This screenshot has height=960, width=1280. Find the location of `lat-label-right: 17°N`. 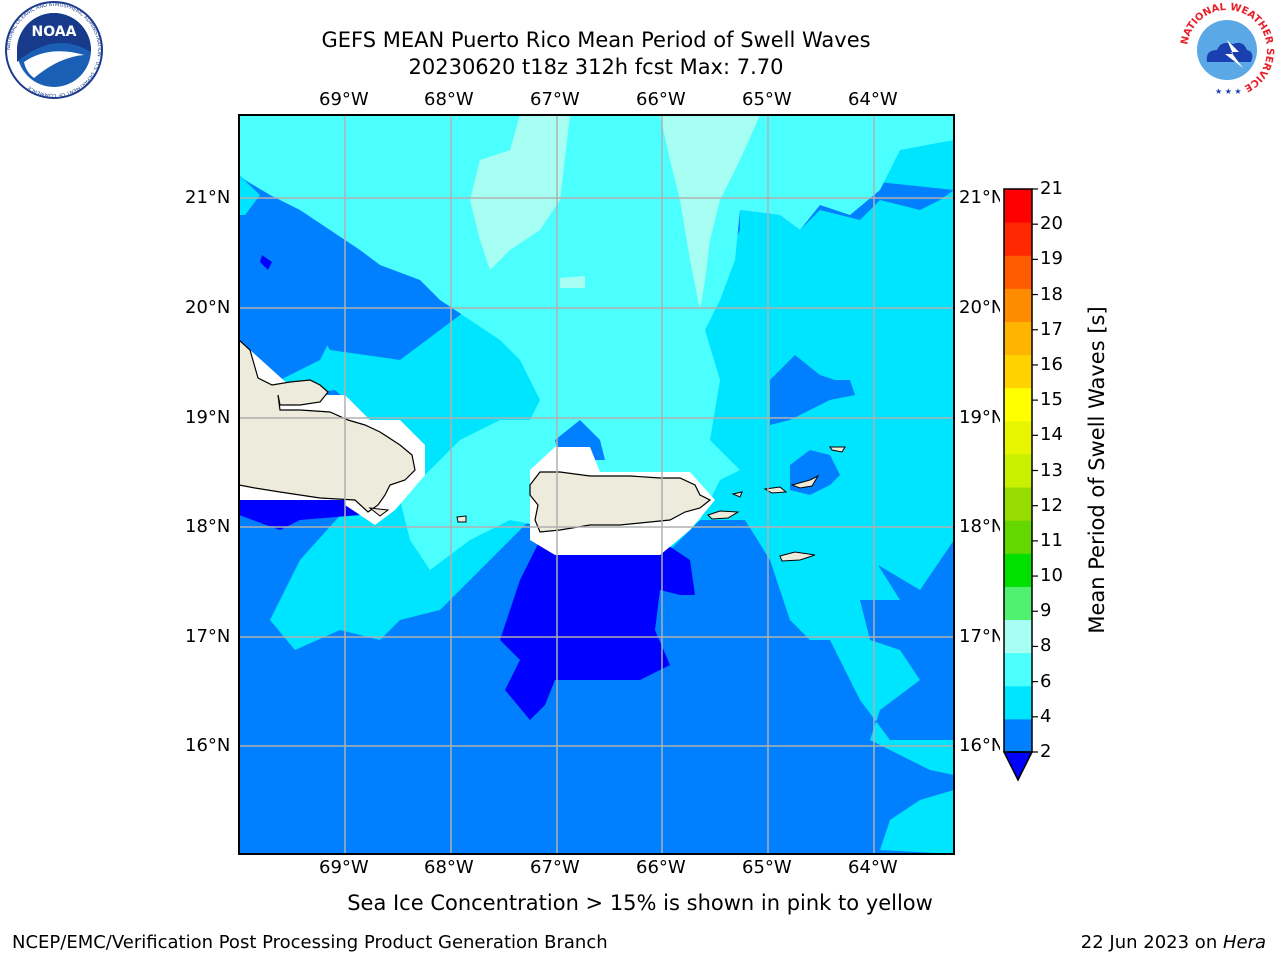

lat-label-right: 17°N is located at coordinates (982, 636).